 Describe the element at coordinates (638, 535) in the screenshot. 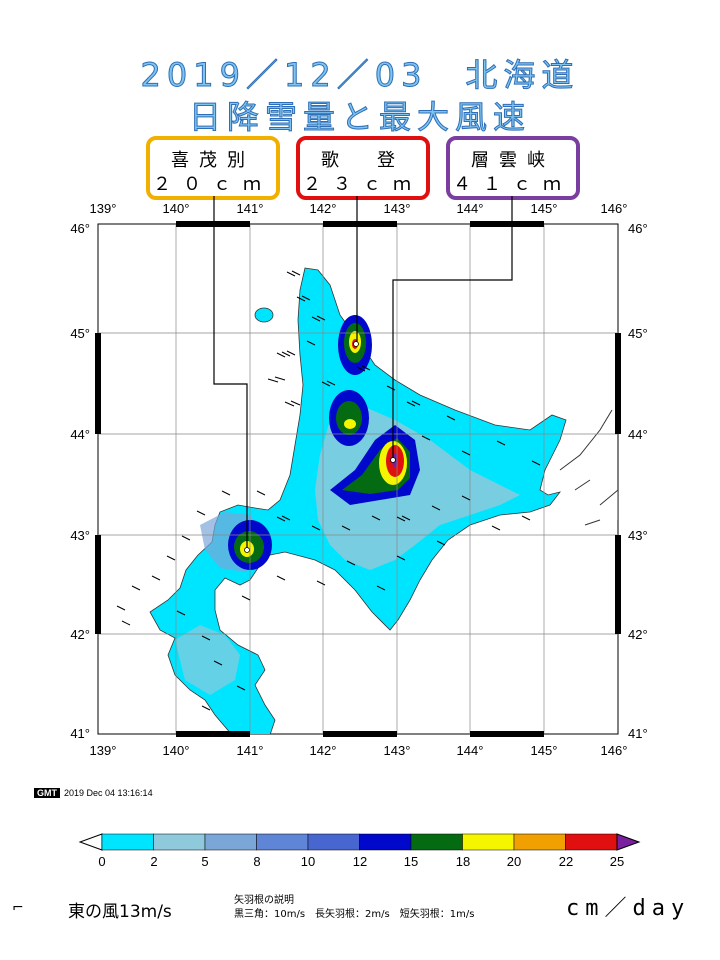

I see `lat-label-right: 43°` at that location.